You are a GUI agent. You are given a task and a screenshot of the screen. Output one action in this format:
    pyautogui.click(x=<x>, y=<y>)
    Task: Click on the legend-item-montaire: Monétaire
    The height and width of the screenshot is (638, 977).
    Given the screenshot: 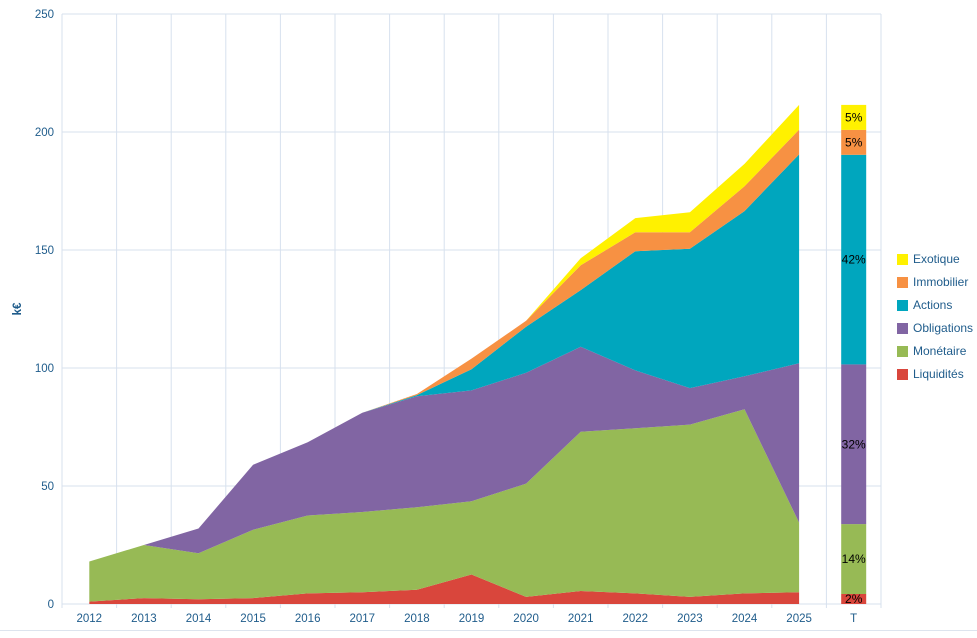 What is the action you would take?
    pyautogui.click(x=935, y=351)
    